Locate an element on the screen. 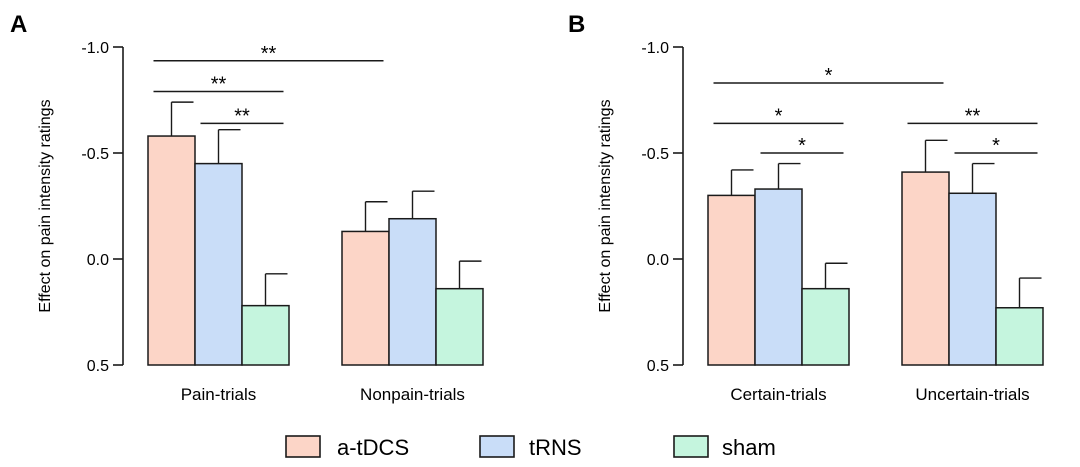  legend-item-tRNS: tRNS is located at coordinates (530, 447).